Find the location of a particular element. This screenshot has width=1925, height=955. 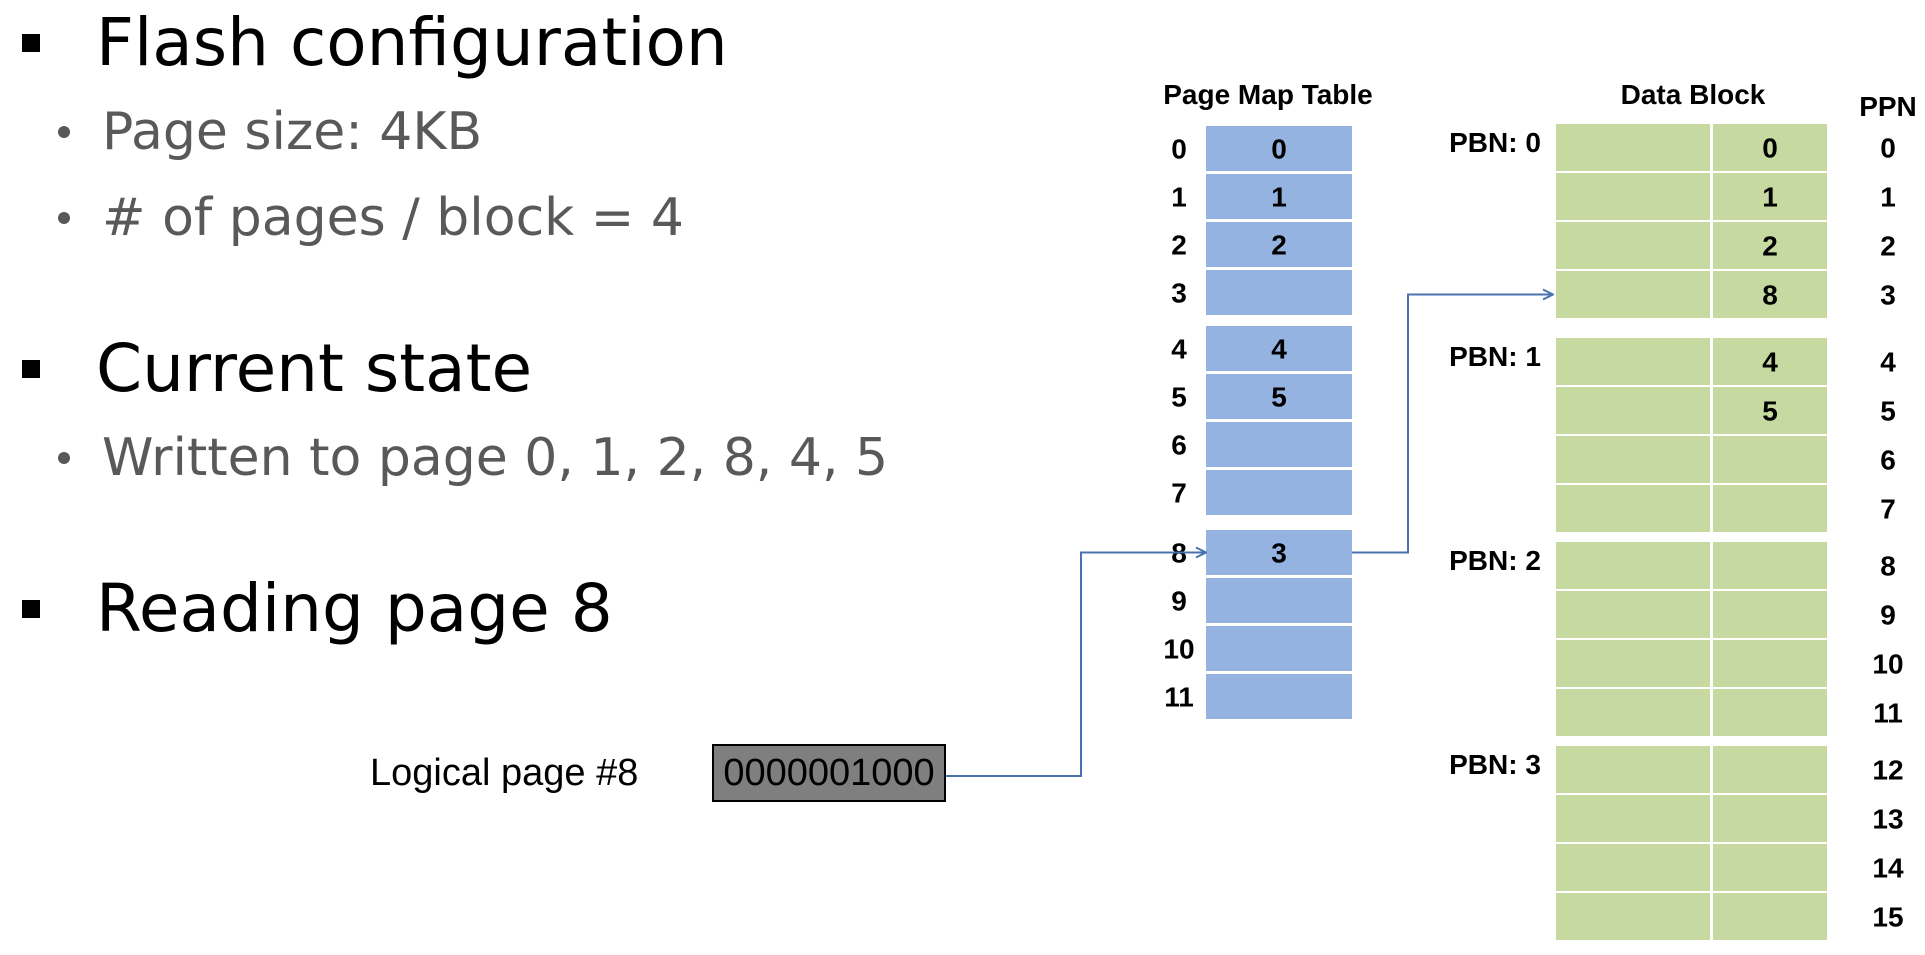

bullet-page-size: Page size: 4KB is located at coordinates (270, 132).